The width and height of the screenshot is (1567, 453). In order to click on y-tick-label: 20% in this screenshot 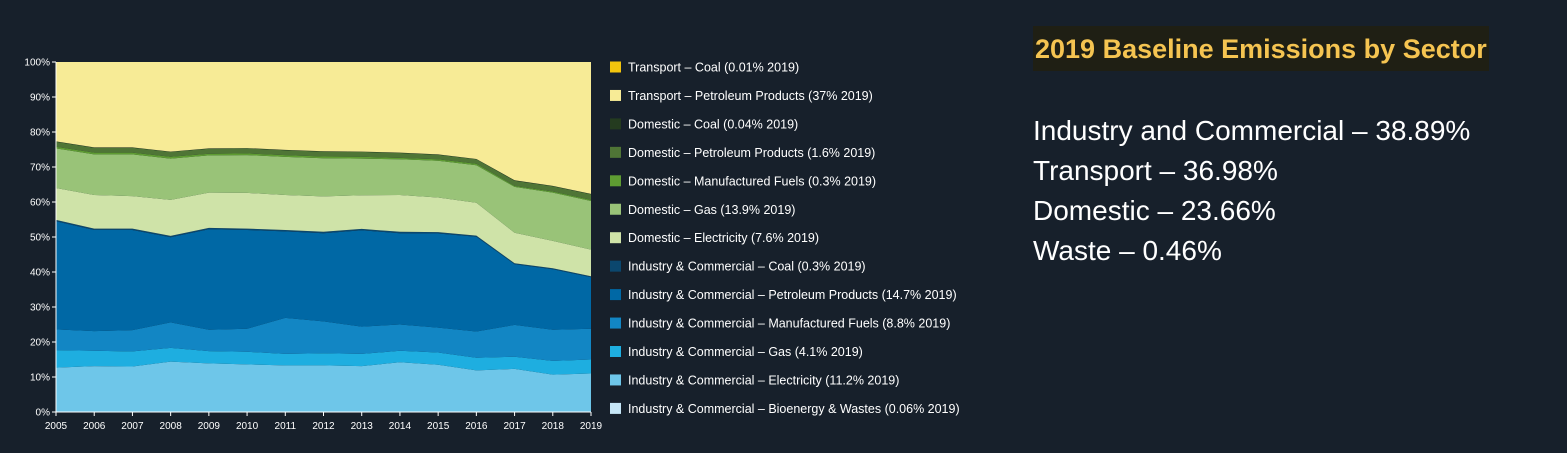, I will do `click(40, 343)`.